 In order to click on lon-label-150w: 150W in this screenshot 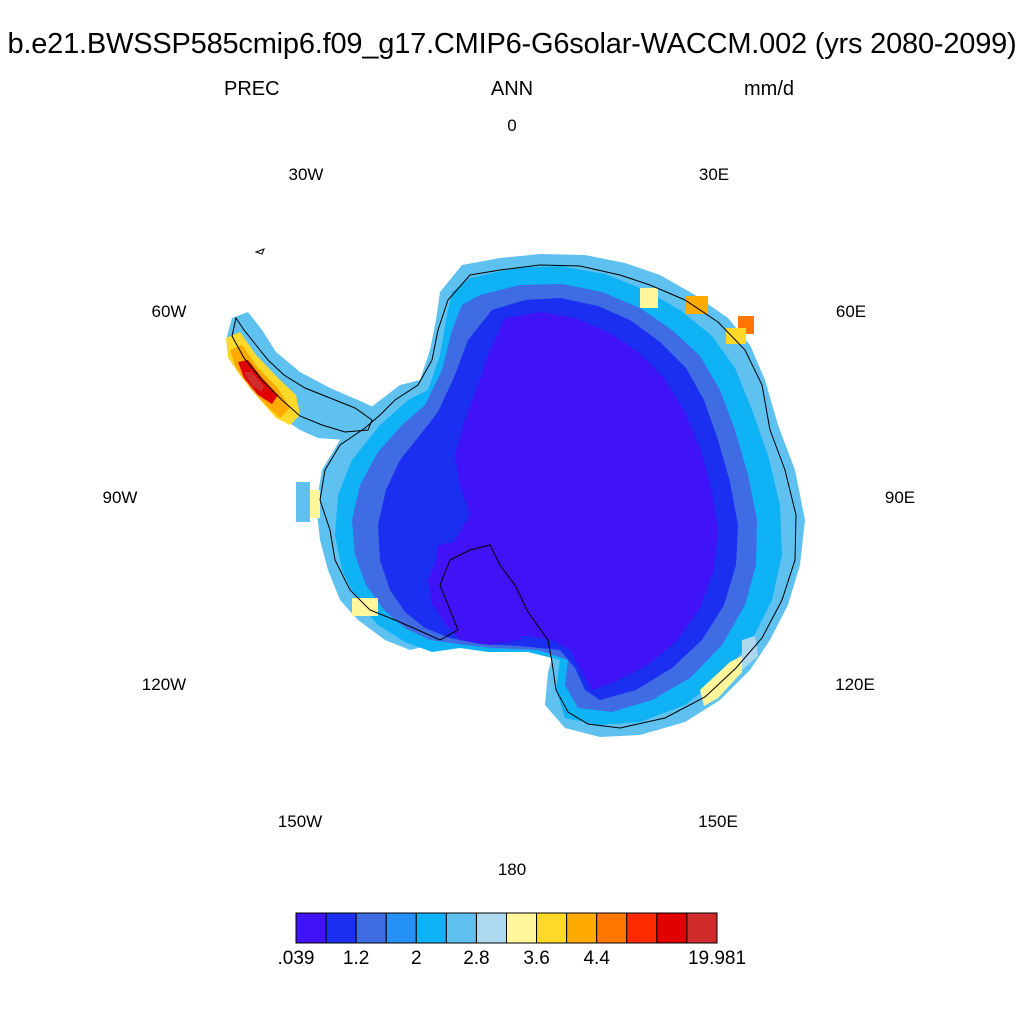, I will do `click(300, 821)`.